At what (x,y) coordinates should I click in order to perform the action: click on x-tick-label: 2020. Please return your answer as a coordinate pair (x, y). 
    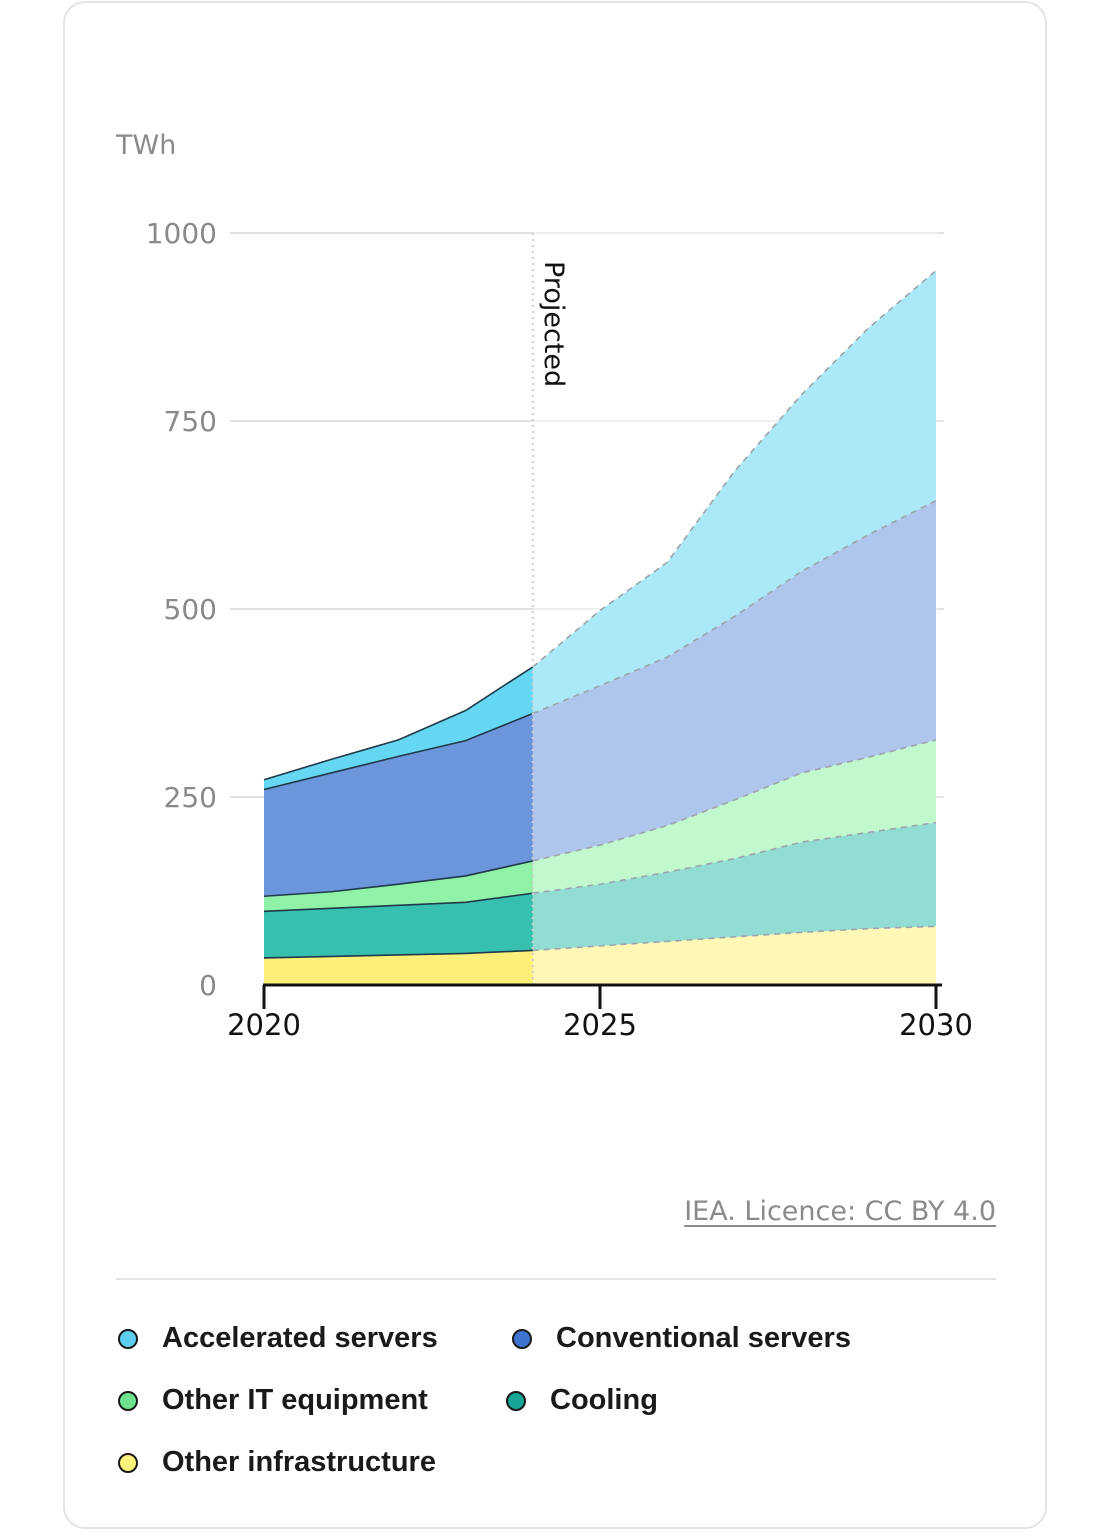
    Looking at the image, I should click on (264, 1025).